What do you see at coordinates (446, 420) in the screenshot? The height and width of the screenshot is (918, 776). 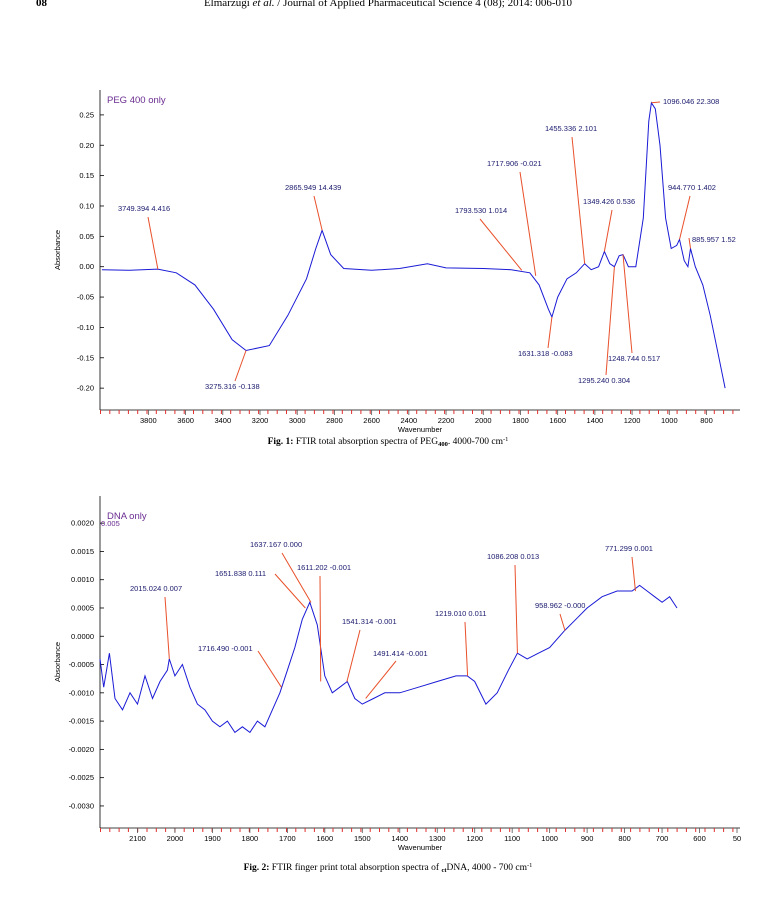 I see `x-tick-label: 2200` at bounding box center [446, 420].